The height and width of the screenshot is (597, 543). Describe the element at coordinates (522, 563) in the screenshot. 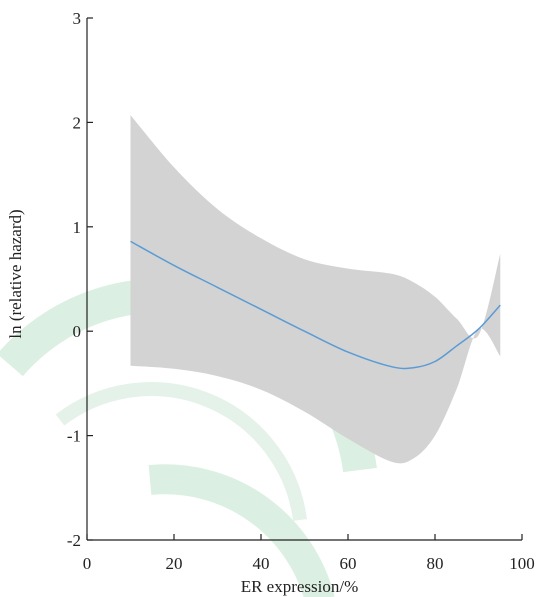

I see `x-tick-label: 100` at that location.